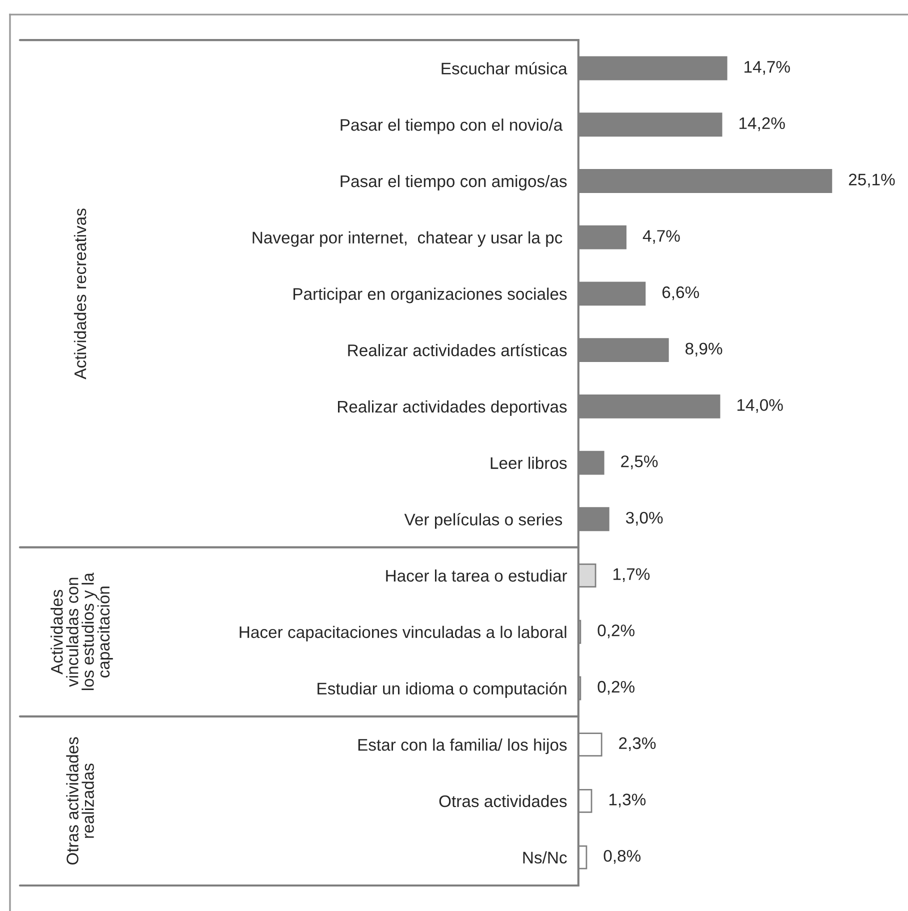 This screenshot has width=908, height=911. I want to click on y-tick-label: Realizar actividades artísticas, so click(457, 350).